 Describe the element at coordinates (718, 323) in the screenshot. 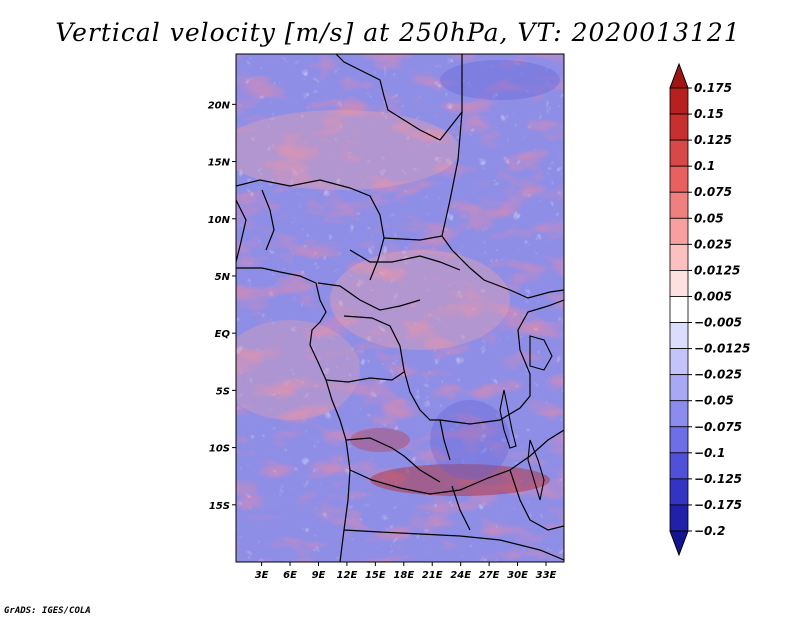

I see `colorbar-label: −0.005` at that location.